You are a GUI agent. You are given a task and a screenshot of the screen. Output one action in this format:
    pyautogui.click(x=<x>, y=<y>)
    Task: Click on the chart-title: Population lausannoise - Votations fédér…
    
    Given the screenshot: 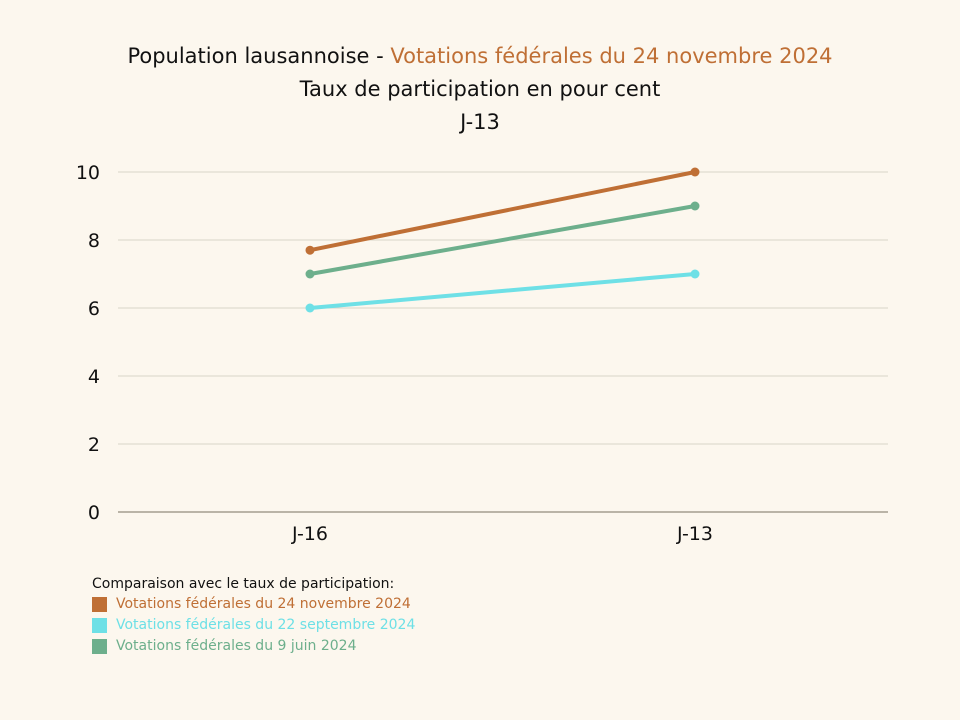 What is the action you would take?
    pyautogui.click(x=480, y=89)
    